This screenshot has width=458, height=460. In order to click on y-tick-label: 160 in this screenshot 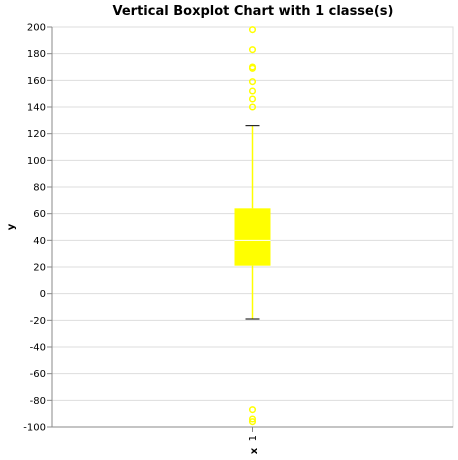, I will do `click(36, 81)`.